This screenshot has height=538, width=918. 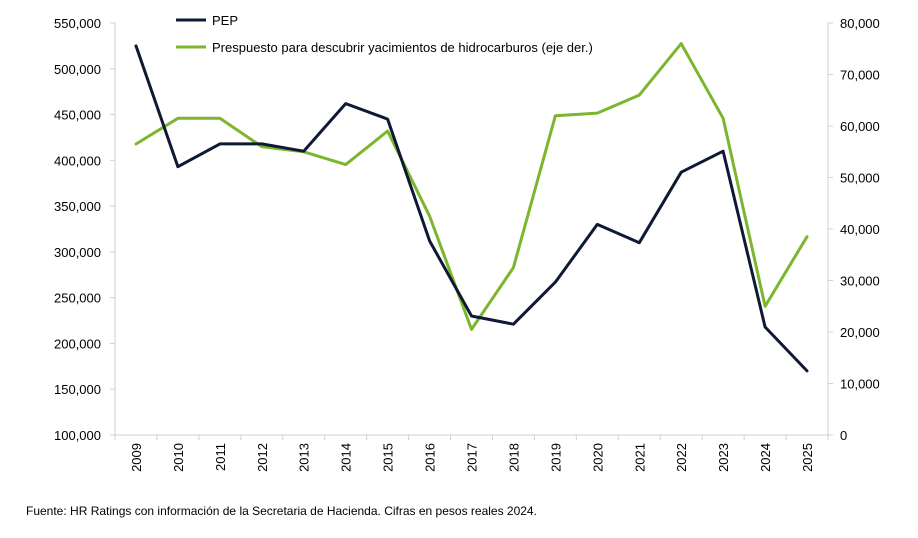 What do you see at coordinates (136, 457) in the screenshot?
I see `x-tick-label: 2009` at bounding box center [136, 457].